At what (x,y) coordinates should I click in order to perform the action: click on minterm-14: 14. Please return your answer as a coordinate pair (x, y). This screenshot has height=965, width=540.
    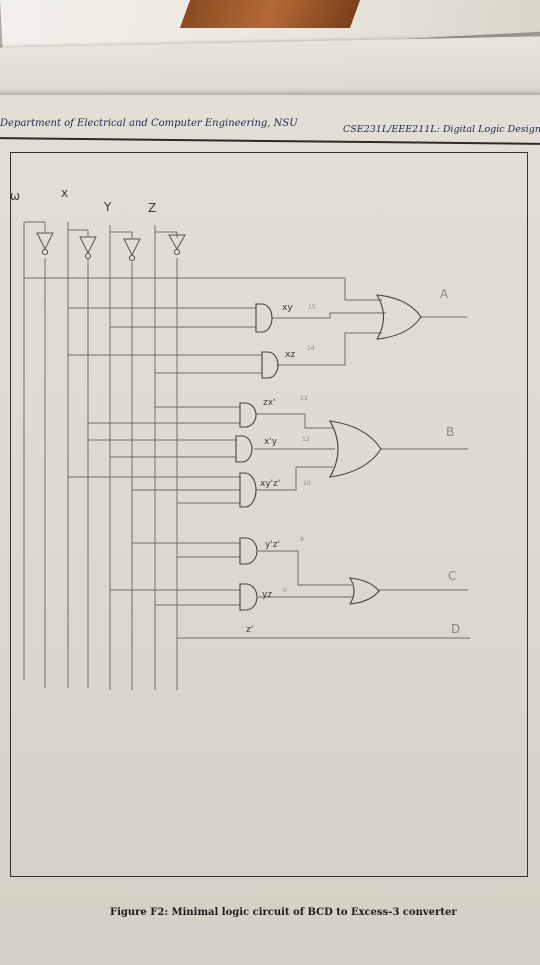
    Looking at the image, I should click on (311, 348).